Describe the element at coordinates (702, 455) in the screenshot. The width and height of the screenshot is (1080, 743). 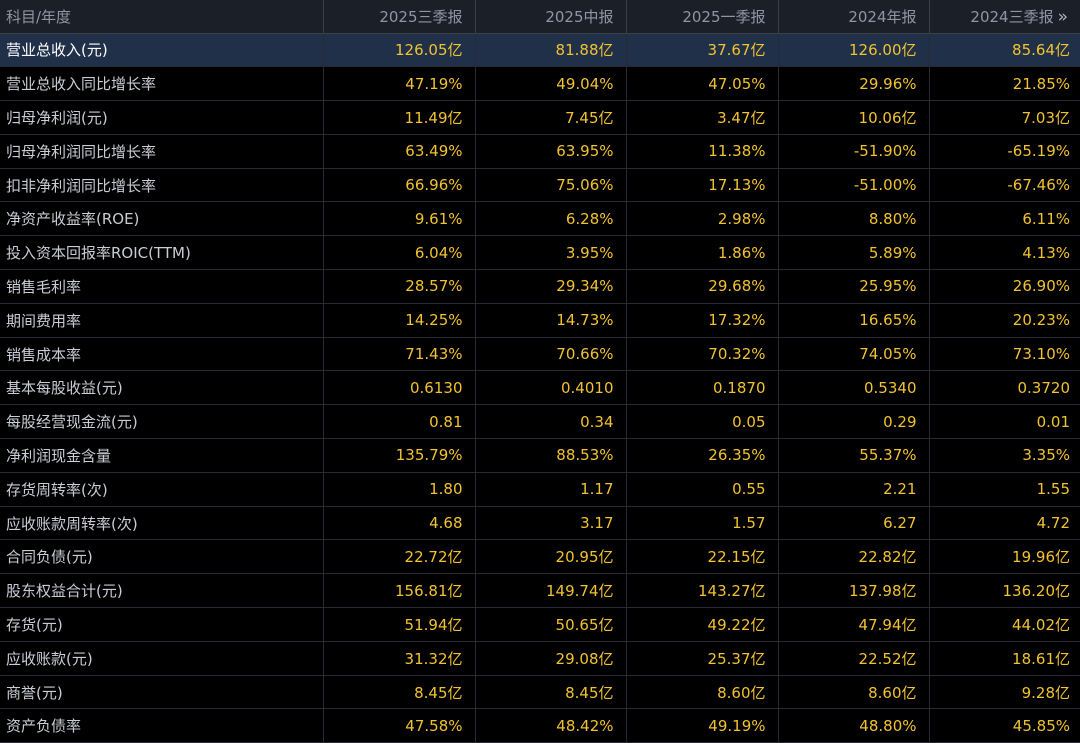
I see `table-cell-value: 26.35%` at that location.